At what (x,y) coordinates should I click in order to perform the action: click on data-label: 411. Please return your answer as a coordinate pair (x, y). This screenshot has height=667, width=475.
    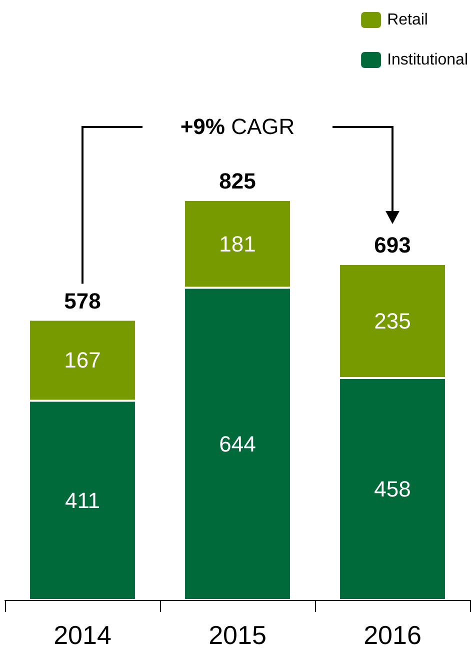
    Looking at the image, I should click on (82, 500).